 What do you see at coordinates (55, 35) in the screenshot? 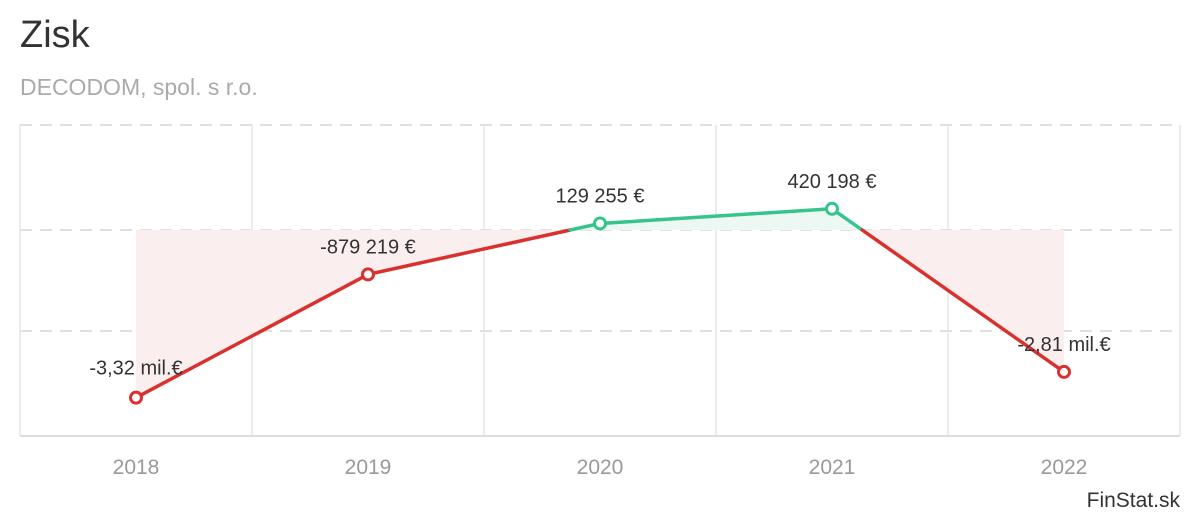
I see `chart-title: Zisk` at bounding box center [55, 35].